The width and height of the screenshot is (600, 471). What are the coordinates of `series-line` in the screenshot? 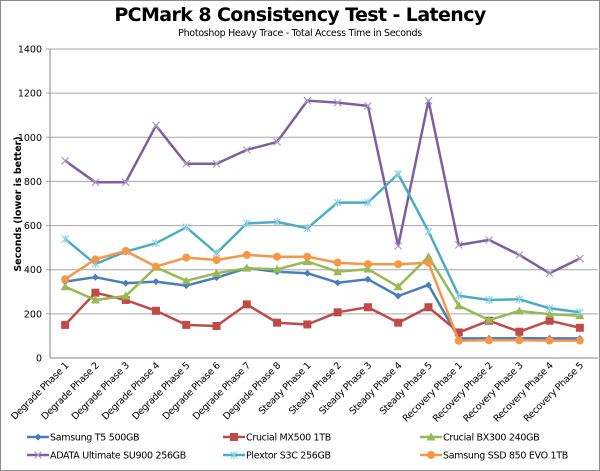 It's located at (322, 312).